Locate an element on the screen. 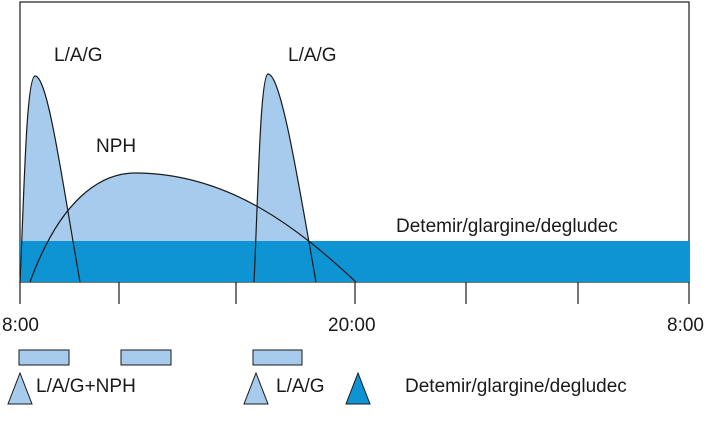 This screenshot has height=422, width=711. nph-curve-outline is located at coordinates (193, 227).